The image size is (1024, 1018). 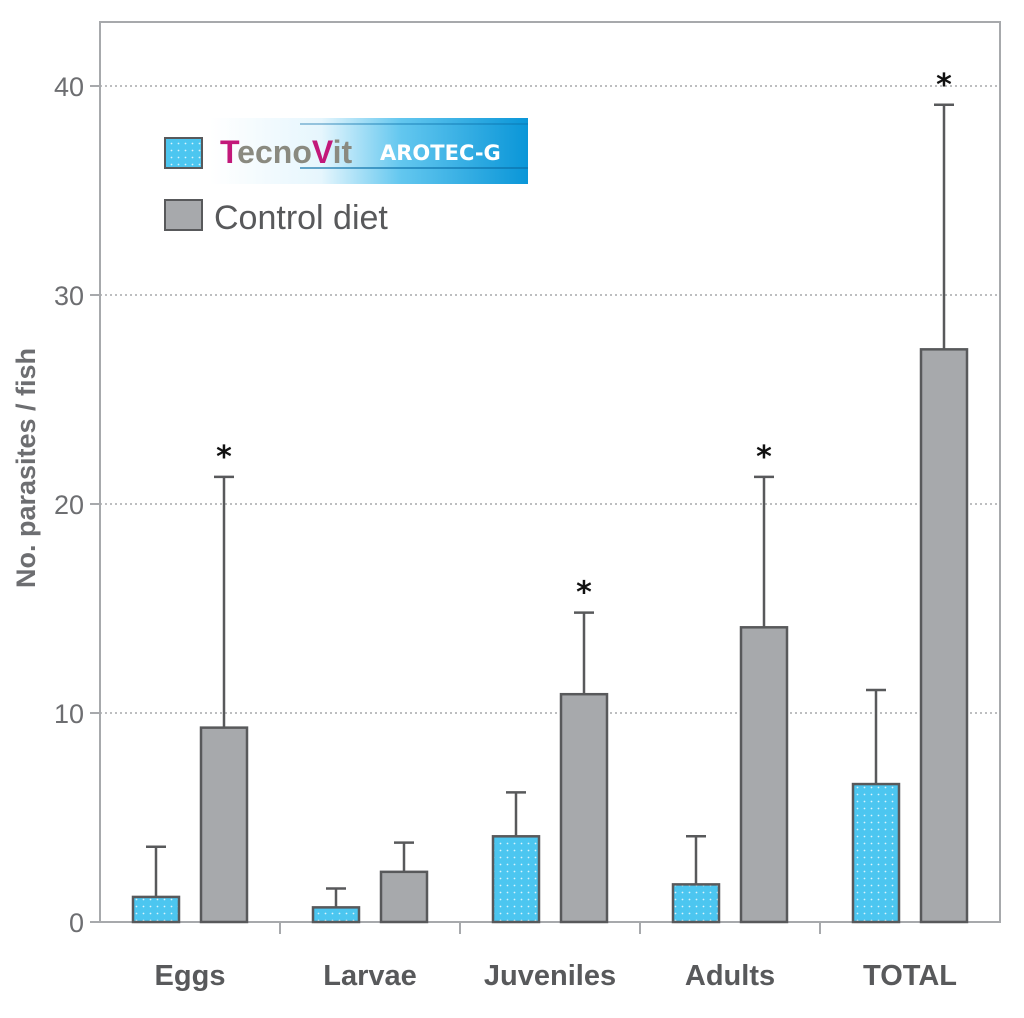 I want to click on brand-tecno: Tecno, so click(x=266, y=152).